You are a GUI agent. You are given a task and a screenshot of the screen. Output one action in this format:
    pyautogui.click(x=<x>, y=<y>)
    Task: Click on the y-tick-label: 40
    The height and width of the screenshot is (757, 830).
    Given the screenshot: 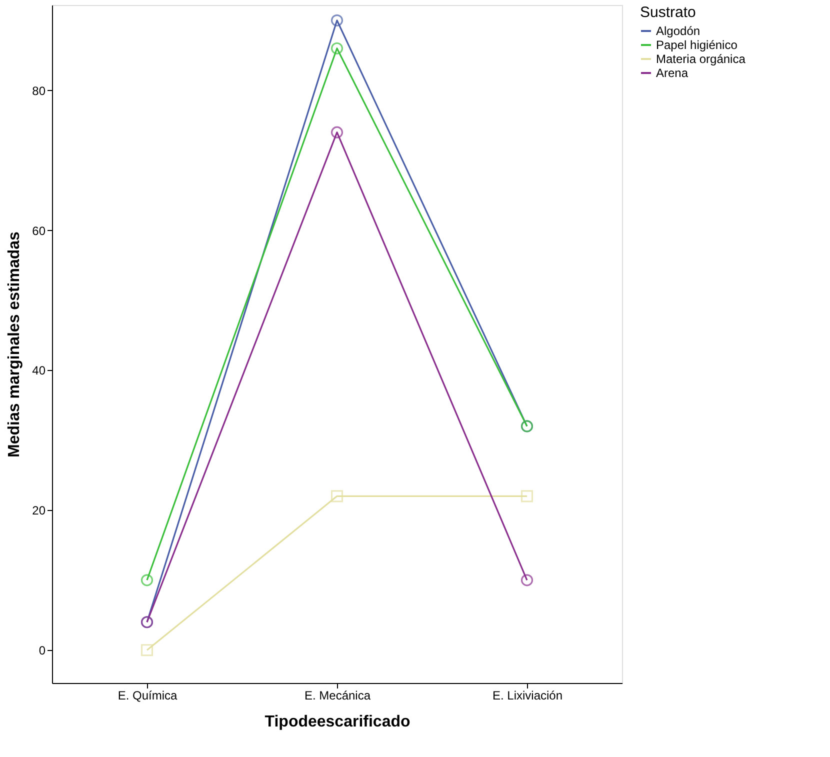 What is the action you would take?
    pyautogui.click(x=39, y=371)
    